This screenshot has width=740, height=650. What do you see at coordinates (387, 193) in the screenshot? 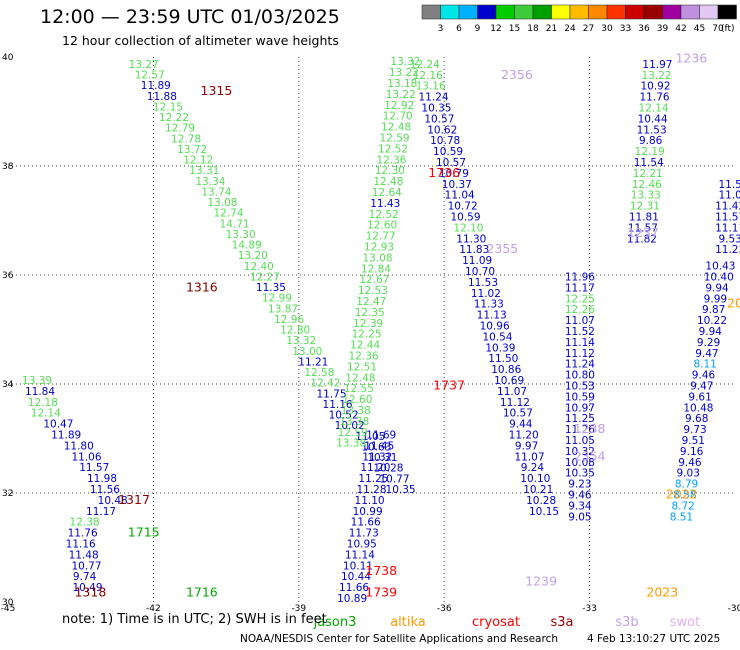
I see `swh-point-label: 12.64` at bounding box center [387, 193].